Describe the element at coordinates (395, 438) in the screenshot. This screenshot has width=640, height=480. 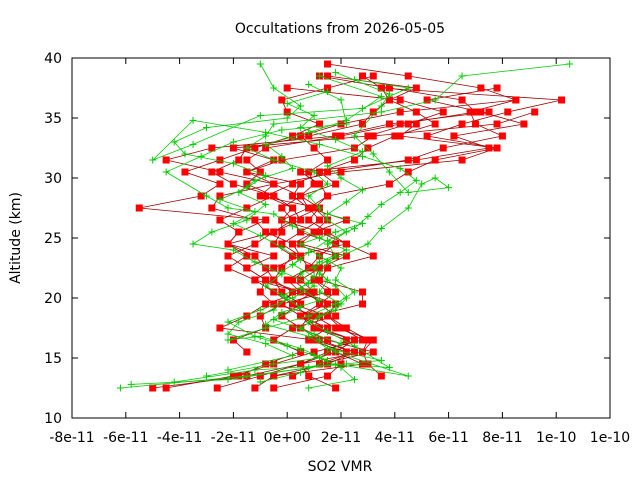
I see `x-tick-label: 4e-11` at that location.